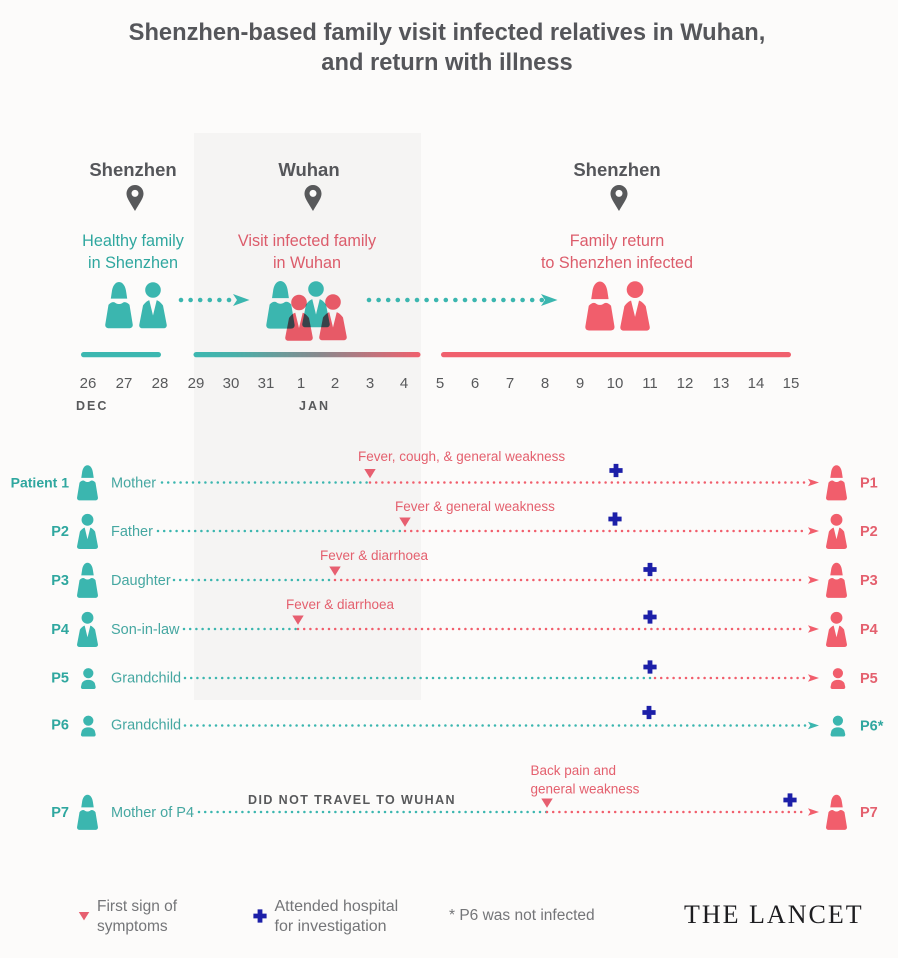 The height and width of the screenshot is (958, 898). I want to click on svg-text: 13, so click(721, 383).